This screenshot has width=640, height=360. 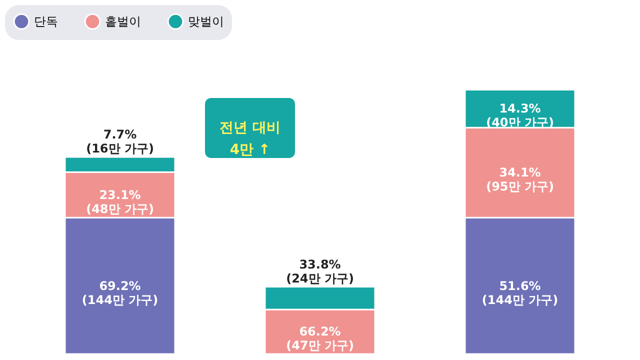 I want to click on data-label: 34.1% (95만 가구), so click(x=520, y=180).